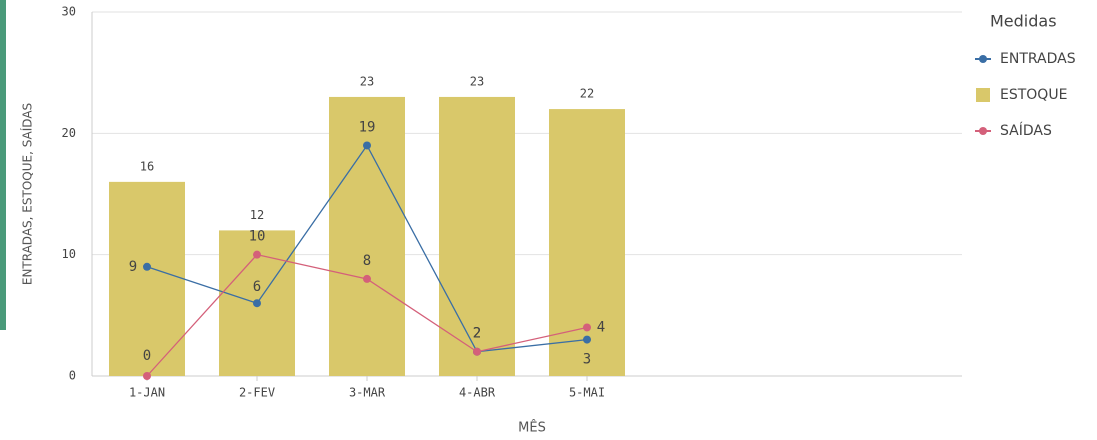 Image resolution: width=1097 pixels, height=440 pixels. Describe the element at coordinates (69, 254) in the screenshot. I see `y-tick-label: 10` at that location.